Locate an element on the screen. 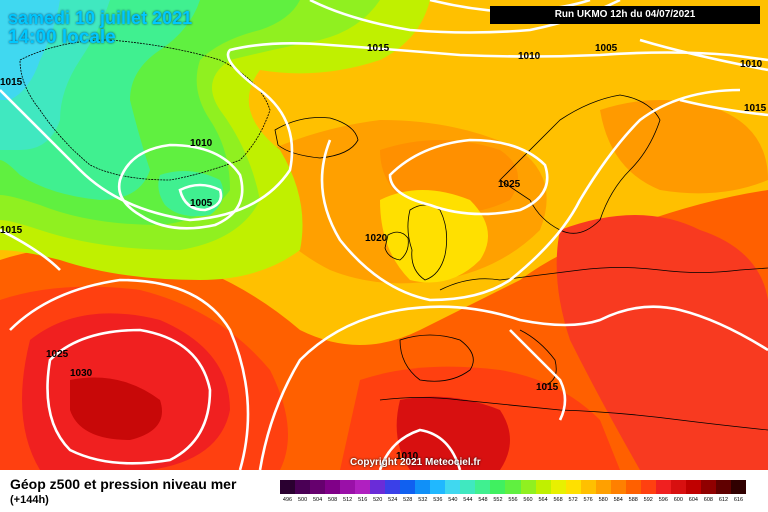 The image size is (768, 512). isobar-label: 1020 is located at coordinates (376, 238).